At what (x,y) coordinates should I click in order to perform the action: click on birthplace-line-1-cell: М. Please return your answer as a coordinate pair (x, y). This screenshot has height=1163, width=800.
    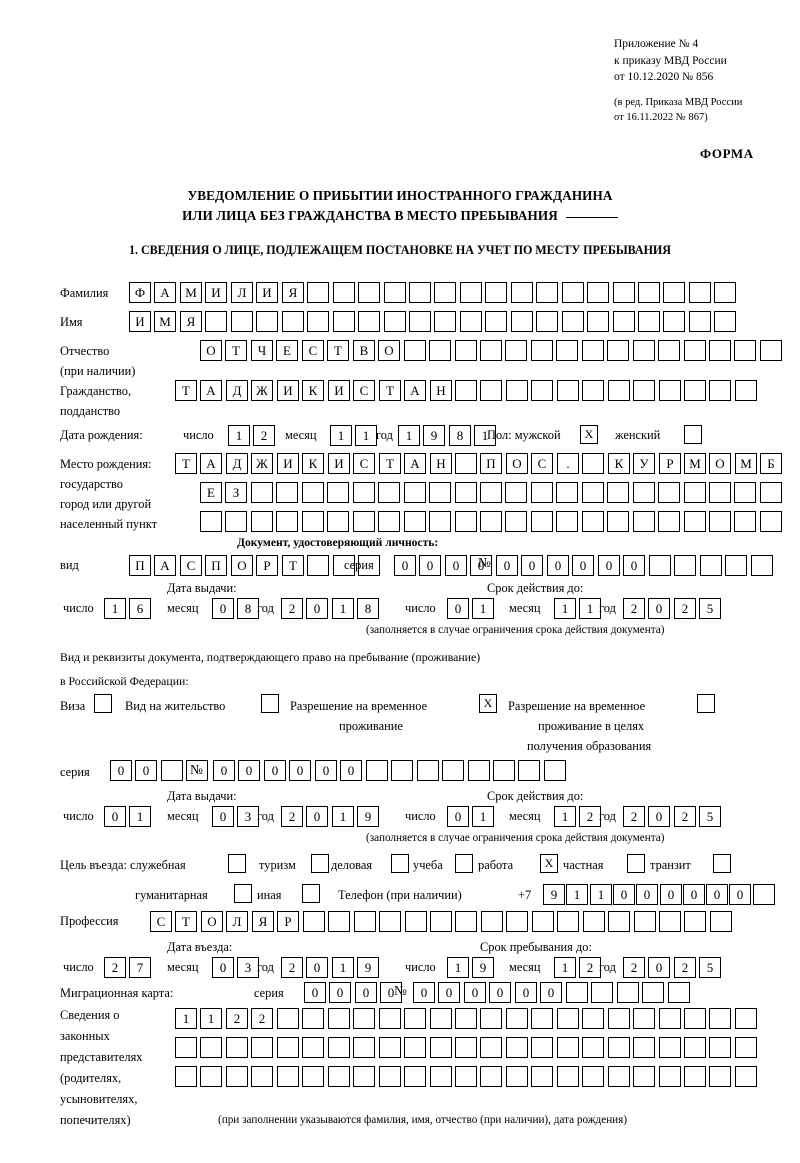
    Looking at the image, I should click on (746, 463).